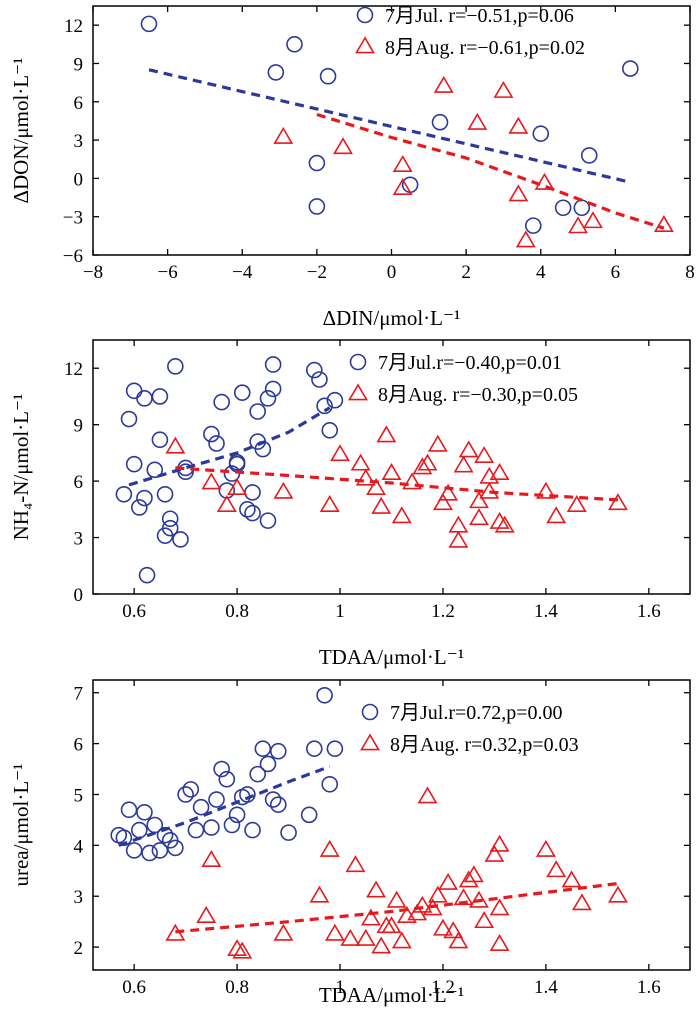  I want to click on y-tick-label: 6, so click(79, 745).